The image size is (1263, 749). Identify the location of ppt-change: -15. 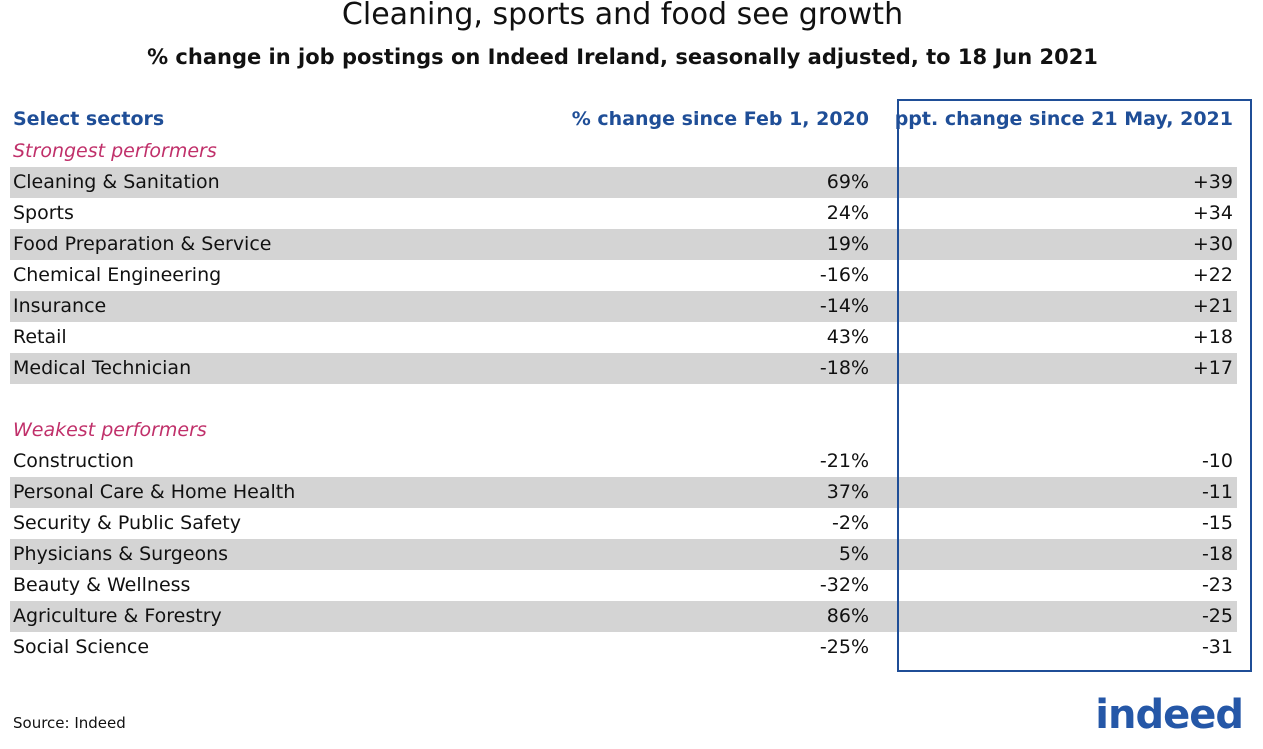
(1217, 523).